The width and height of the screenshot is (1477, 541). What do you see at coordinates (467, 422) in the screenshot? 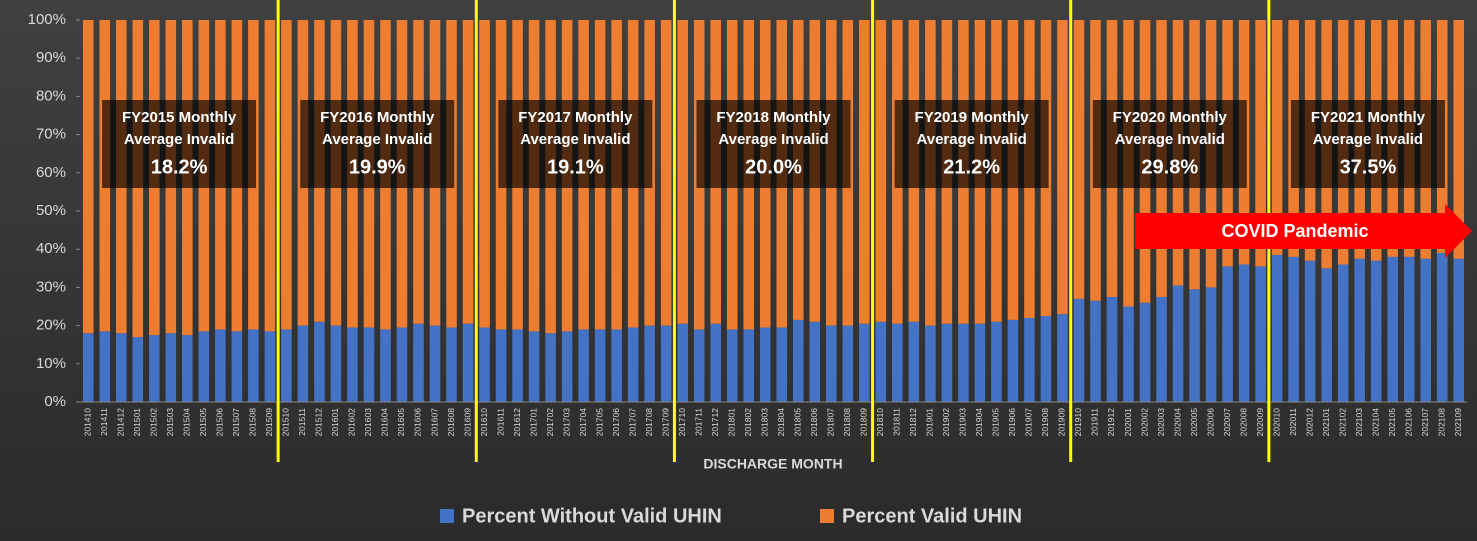
I see `x-tick-label: 201609` at bounding box center [467, 422].